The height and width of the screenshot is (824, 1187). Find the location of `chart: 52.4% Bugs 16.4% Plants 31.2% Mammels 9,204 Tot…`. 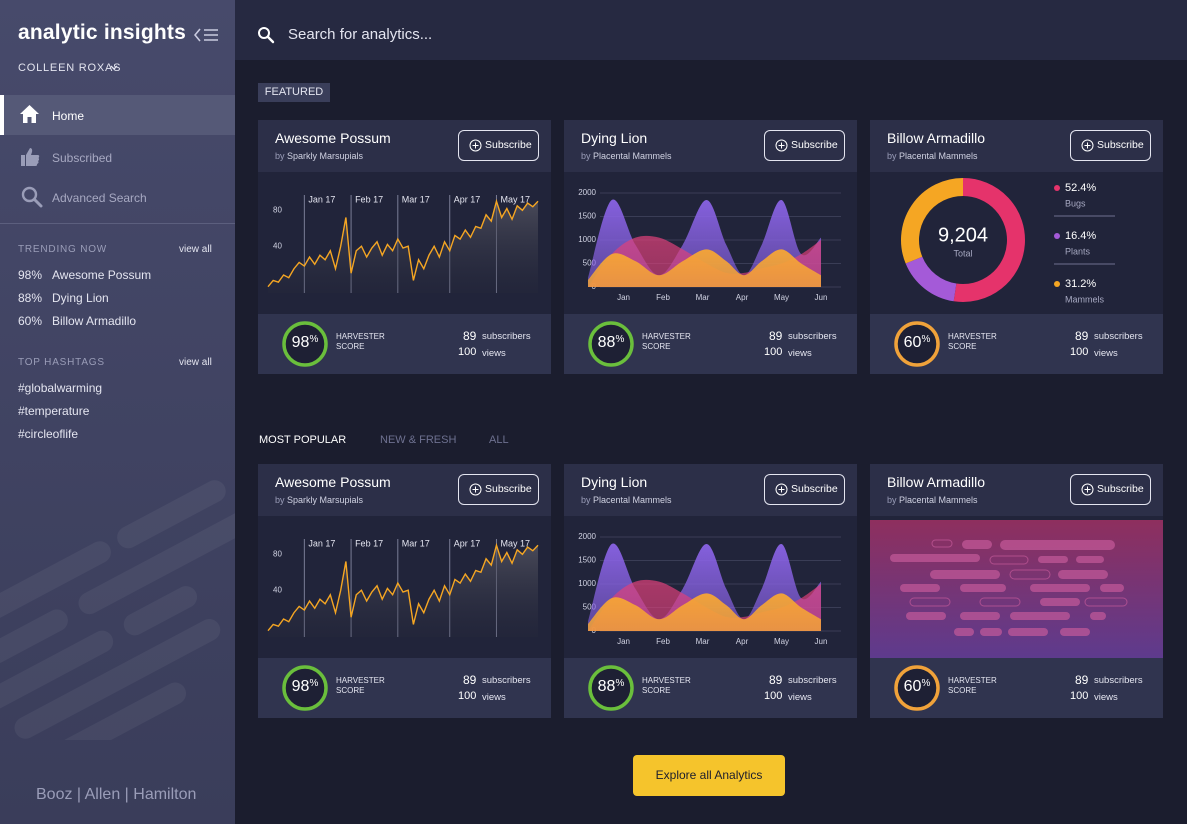

chart: 52.4% Bugs 16.4% Plants 31.2% Mammels 9,204 Tot… is located at coordinates (1008, 241).